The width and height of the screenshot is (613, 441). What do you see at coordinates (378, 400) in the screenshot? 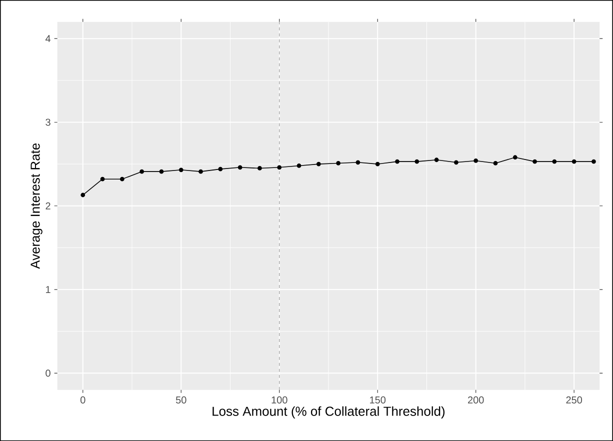
I see `x-tick-label: 150` at bounding box center [378, 400].